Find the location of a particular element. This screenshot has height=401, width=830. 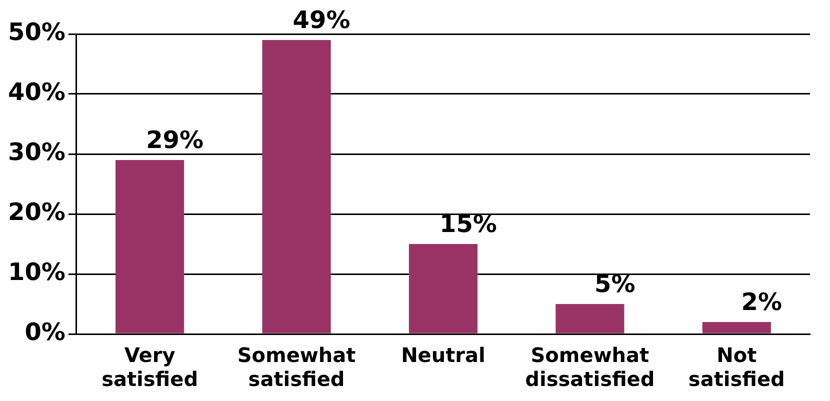

category-label: Neutral is located at coordinates (443, 355).